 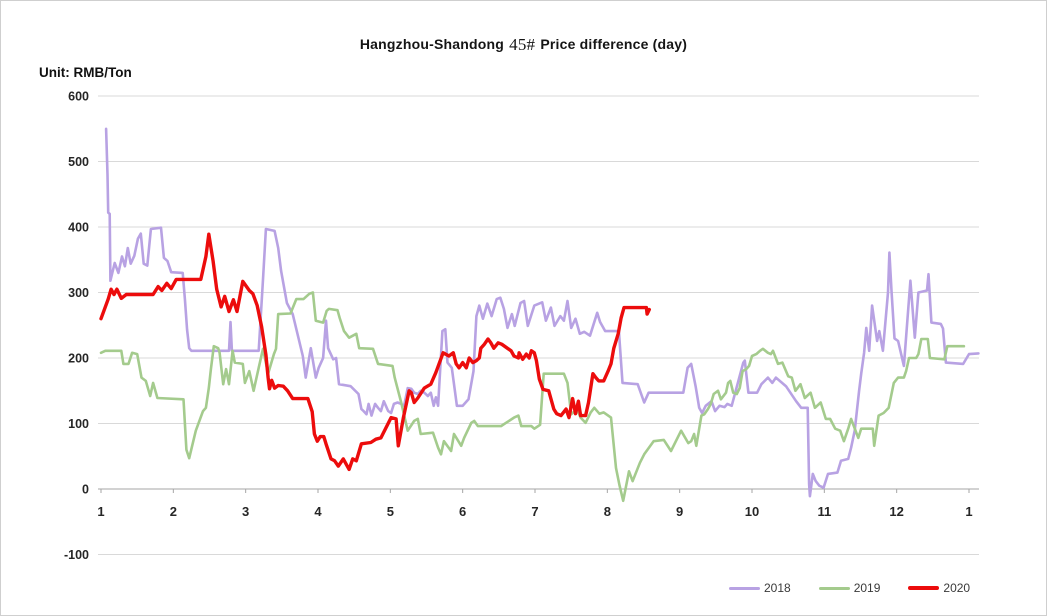 What do you see at coordinates (957, 588) in the screenshot?
I see `legend-label-2020: 2020` at bounding box center [957, 588].